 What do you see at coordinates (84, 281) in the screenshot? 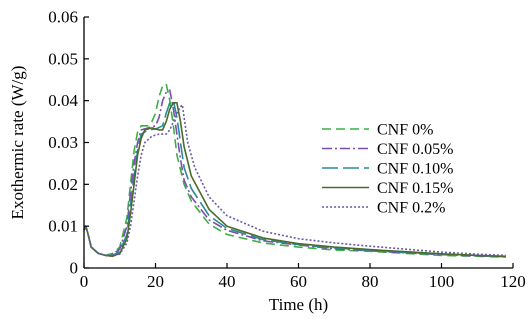
I see `x-tick-label: 0` at bounding box center [84, 281].